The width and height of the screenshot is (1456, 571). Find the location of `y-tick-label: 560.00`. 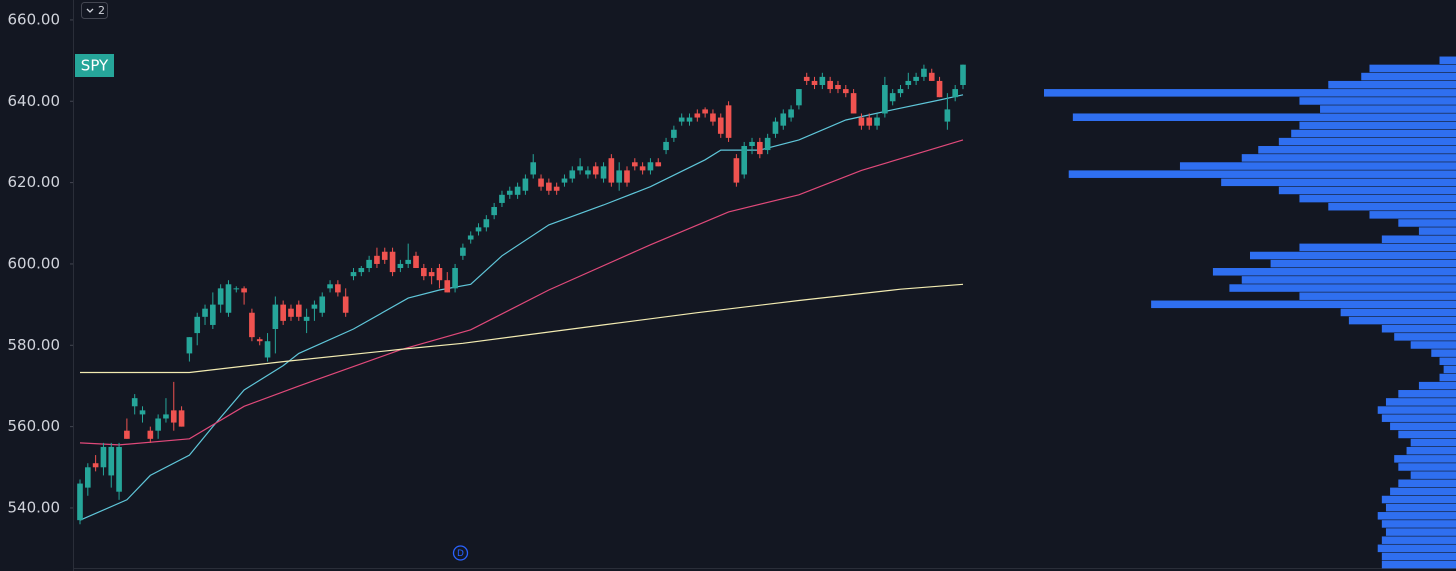

y-tick-label: 560.00 is located at coordinates (34, 426).